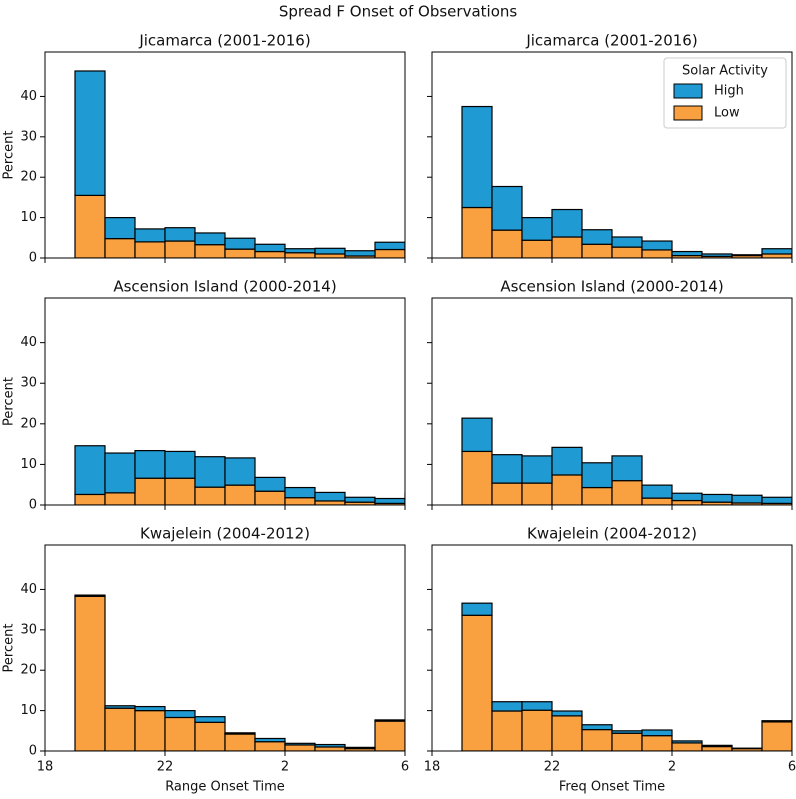 The height and width of the screenshot is (799, 796). Describe the element at coordinates (45, 767) in the screenshot. I see `x-tick-label: 18` at that location.